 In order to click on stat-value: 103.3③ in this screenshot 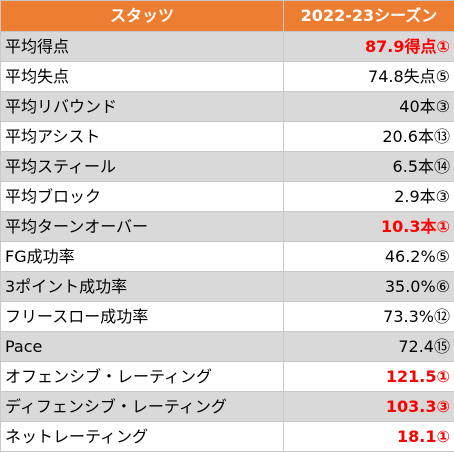, I will do `click(369, 407)`.